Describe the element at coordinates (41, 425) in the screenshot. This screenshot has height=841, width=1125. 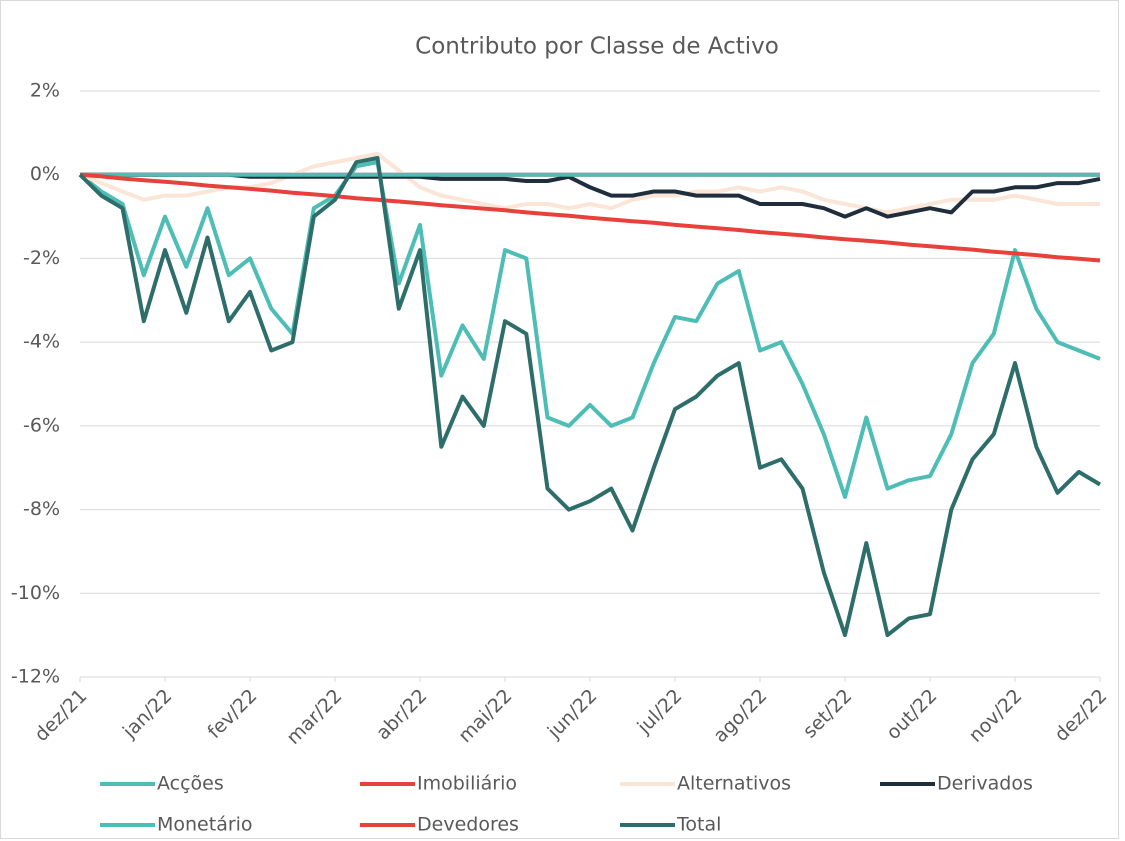
I see `y-tick-label: -6%` at that location.